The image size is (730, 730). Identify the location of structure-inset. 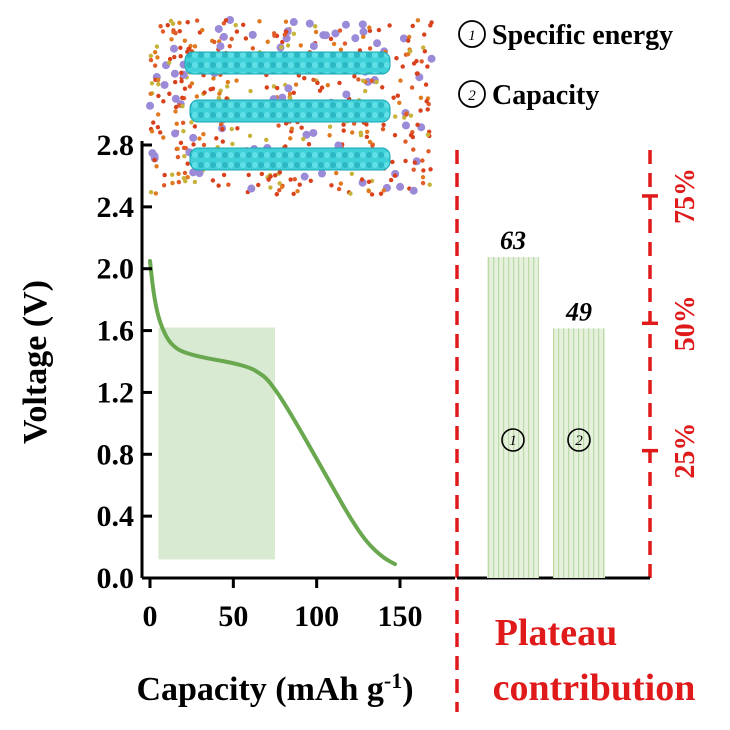
(291, 107).